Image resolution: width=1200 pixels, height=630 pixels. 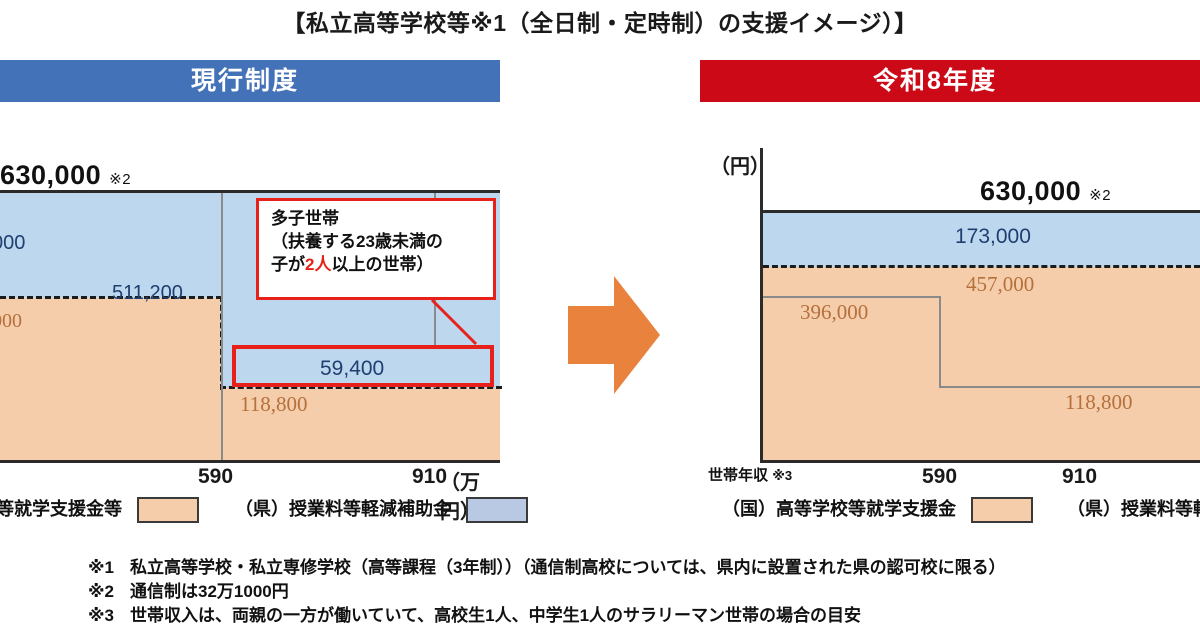 I want to click on right-orange-step-value: 396,000, so click(x=834, y=312).